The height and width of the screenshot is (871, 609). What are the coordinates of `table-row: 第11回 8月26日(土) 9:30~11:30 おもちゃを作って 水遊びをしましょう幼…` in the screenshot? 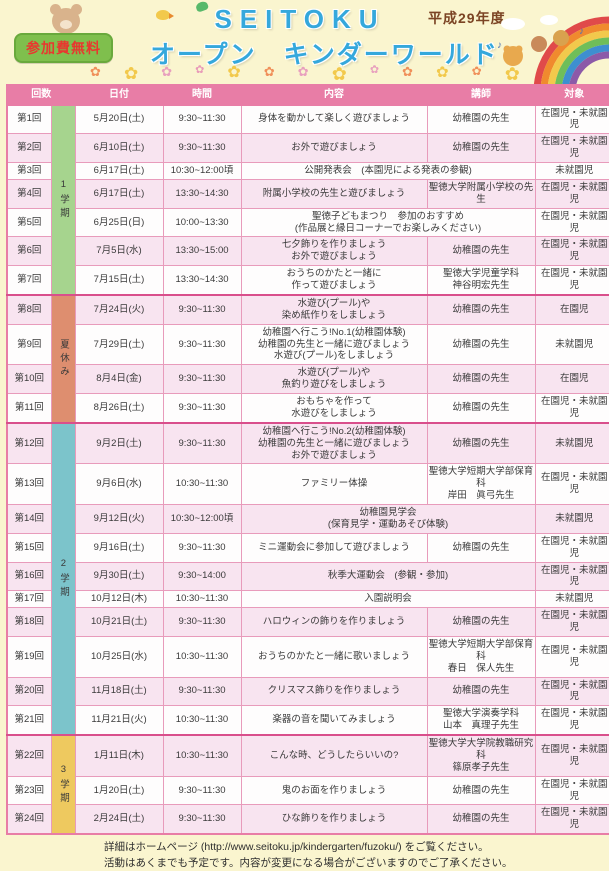 It's located at (307, 408).